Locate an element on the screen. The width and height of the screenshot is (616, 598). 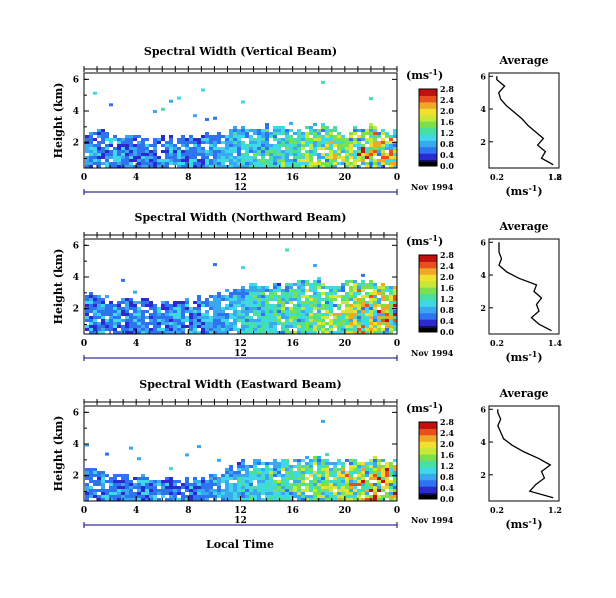
colorbar-swatch is located at coordinates (428, 464).